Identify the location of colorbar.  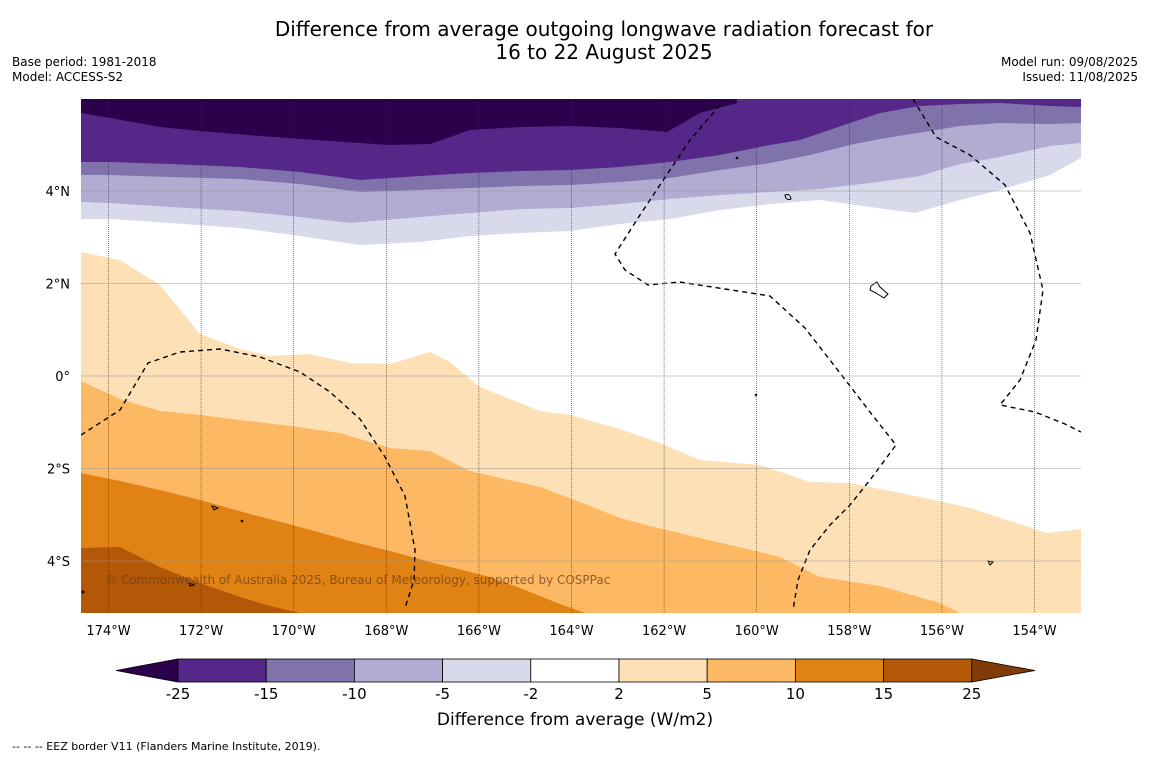
(575, 670).